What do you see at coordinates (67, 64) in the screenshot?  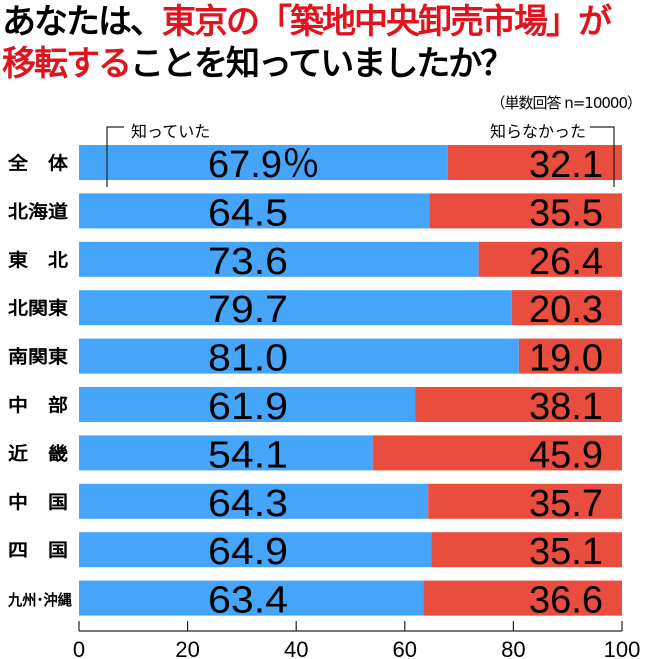 I see `title-segment: 移転する` at bounding box center [67, 64].